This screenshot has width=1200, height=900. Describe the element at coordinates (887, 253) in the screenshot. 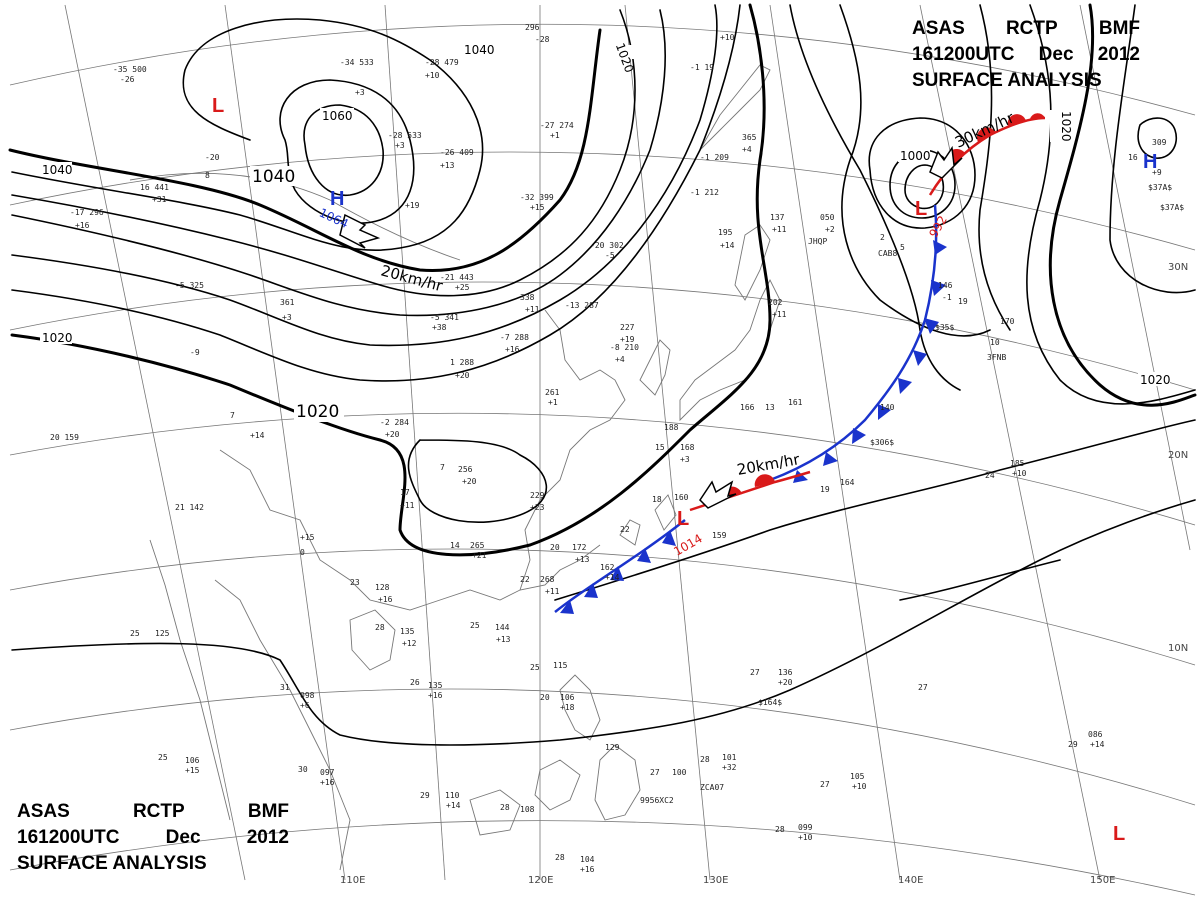

I see `station-code: CAB8` at that location.